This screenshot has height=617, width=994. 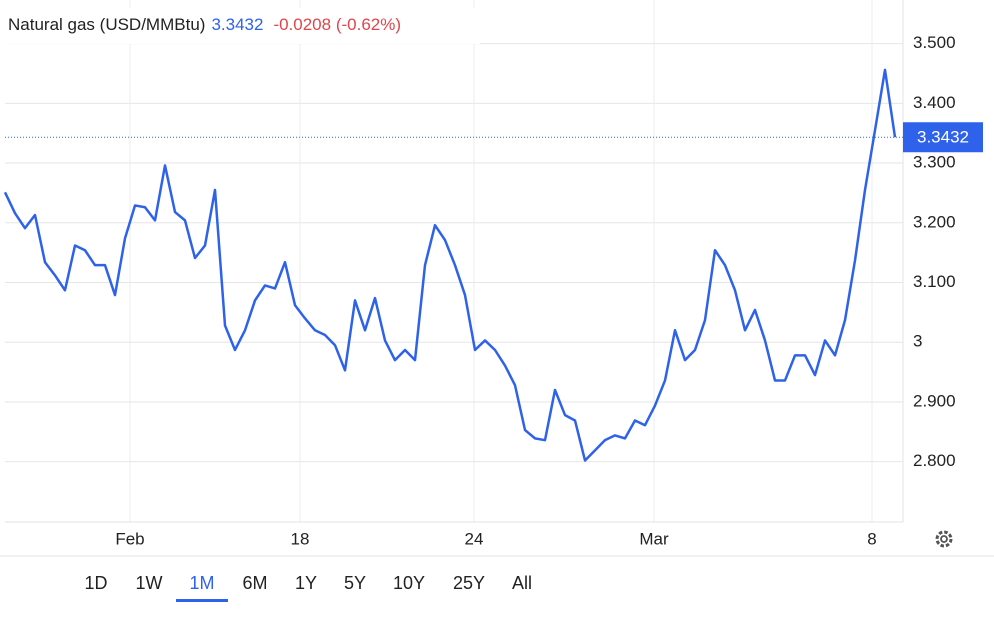 I want to click on selected-underline, so click(x=202, y=600).